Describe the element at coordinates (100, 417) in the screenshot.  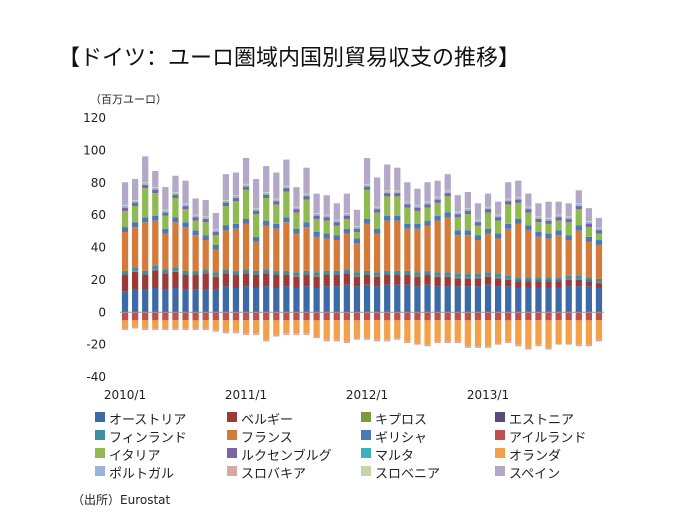
I see `legend-swatch` at that location.